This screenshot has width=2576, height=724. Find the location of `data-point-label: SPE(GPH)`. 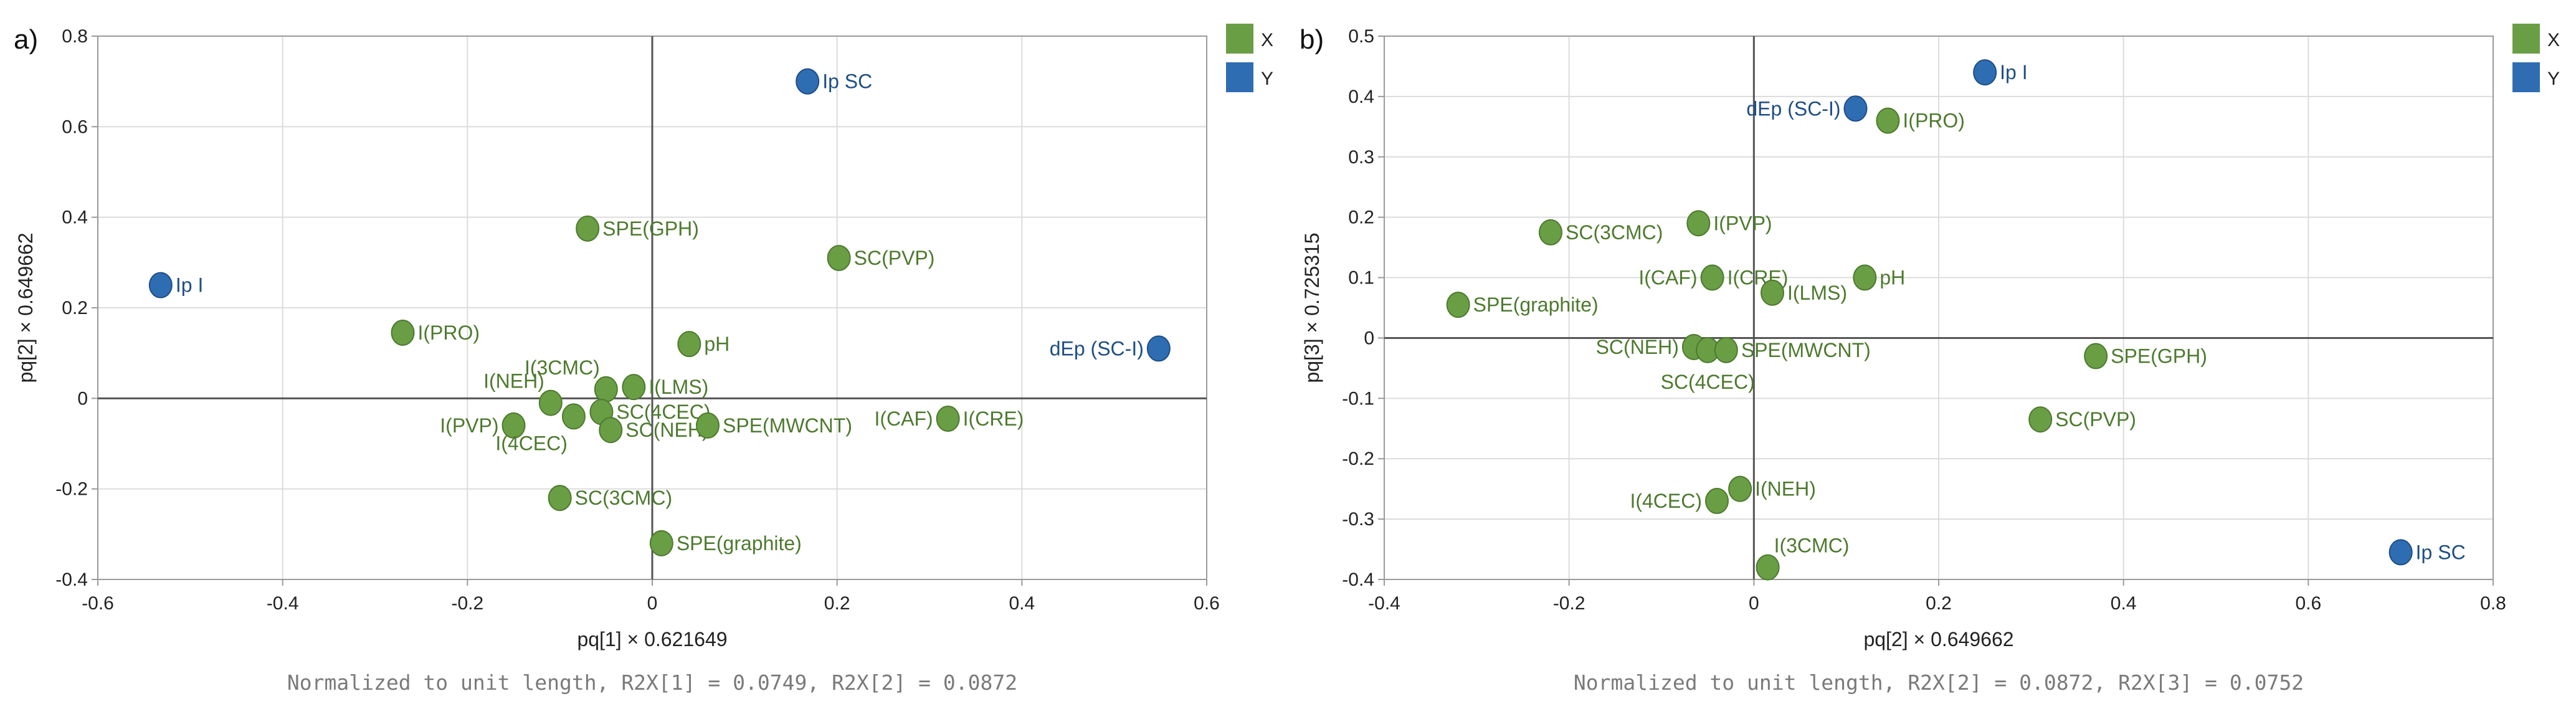

data-point-label: SPE(GPH) is located at coordinates (650, 228).